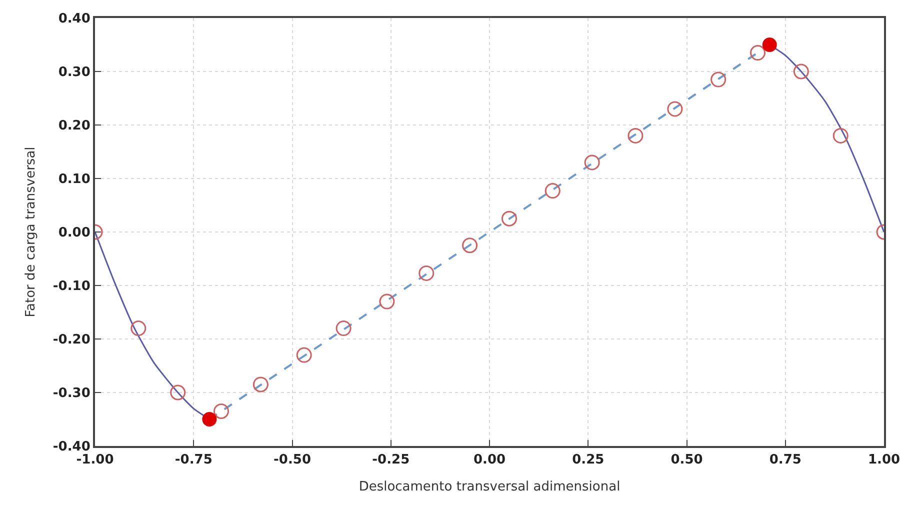 The height and width of the screenshot is (526, 912). What do you see at coordinates (292, 460) in the screenshot?
I see `x-tick-label: -0.50` at bounding box center [292, 460].